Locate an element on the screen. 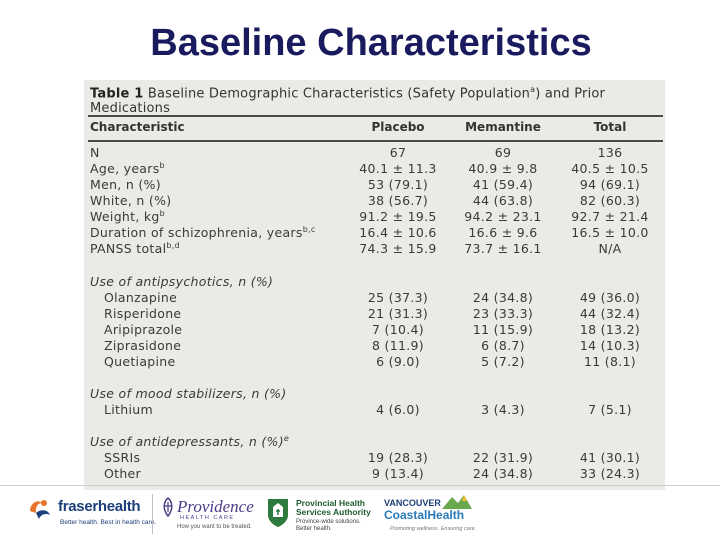 The width and height of the screenshot is (720, 540). cell-memantine: 16.6 ± 9.6 is located at coordinates (503, 232).